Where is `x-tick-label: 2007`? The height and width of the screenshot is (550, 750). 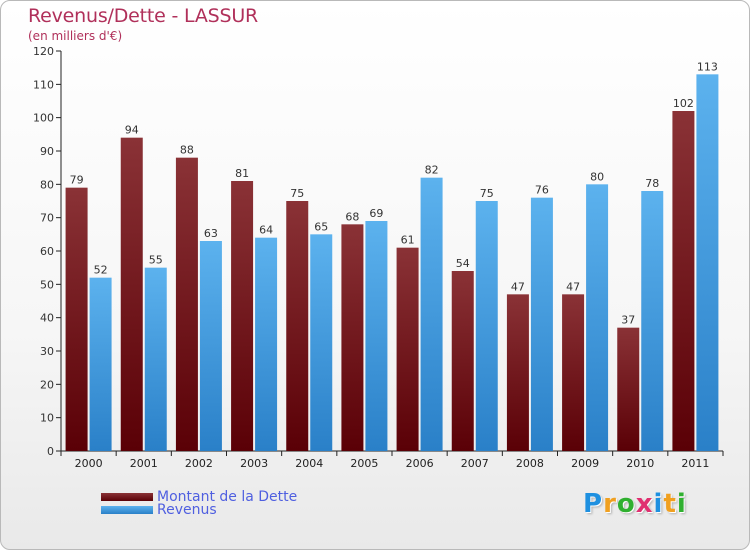 x-tick-label: 2007 is located at coordinates (475, 463).